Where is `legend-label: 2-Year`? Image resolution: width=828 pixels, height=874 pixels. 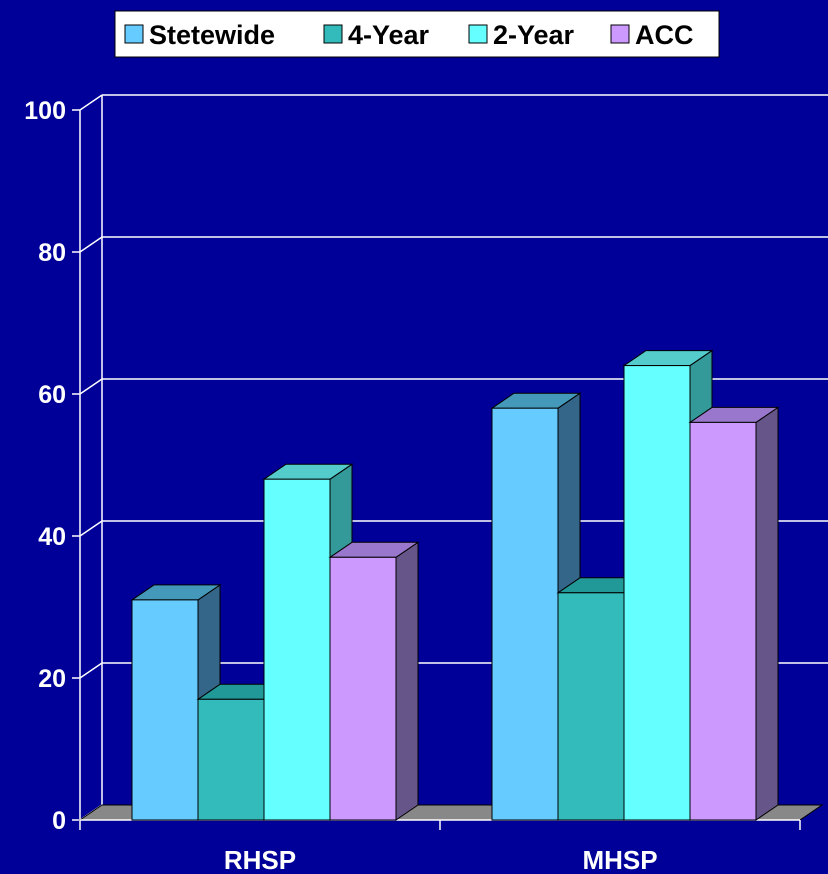
legend-label: 2-Year is located at coordinates (534, 35).